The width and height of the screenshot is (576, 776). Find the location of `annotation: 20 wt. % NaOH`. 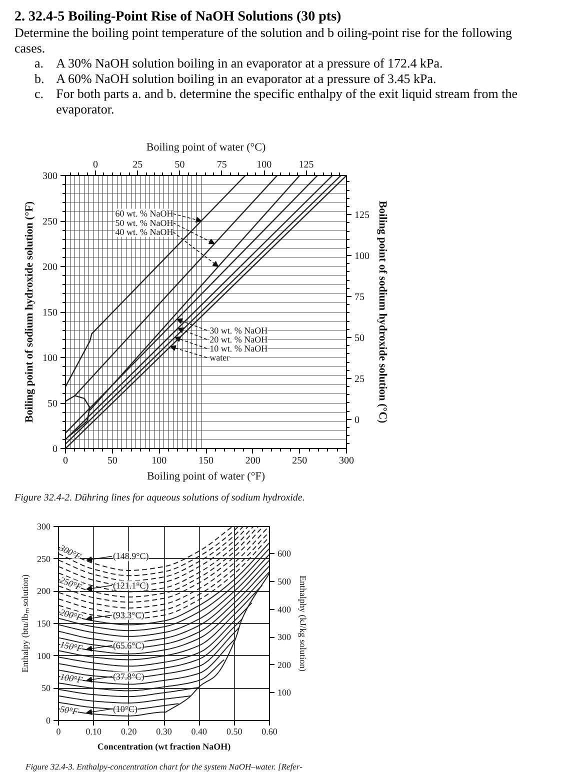

annotation: 20 wt. % NaOH is located at coordinates (239, 339).